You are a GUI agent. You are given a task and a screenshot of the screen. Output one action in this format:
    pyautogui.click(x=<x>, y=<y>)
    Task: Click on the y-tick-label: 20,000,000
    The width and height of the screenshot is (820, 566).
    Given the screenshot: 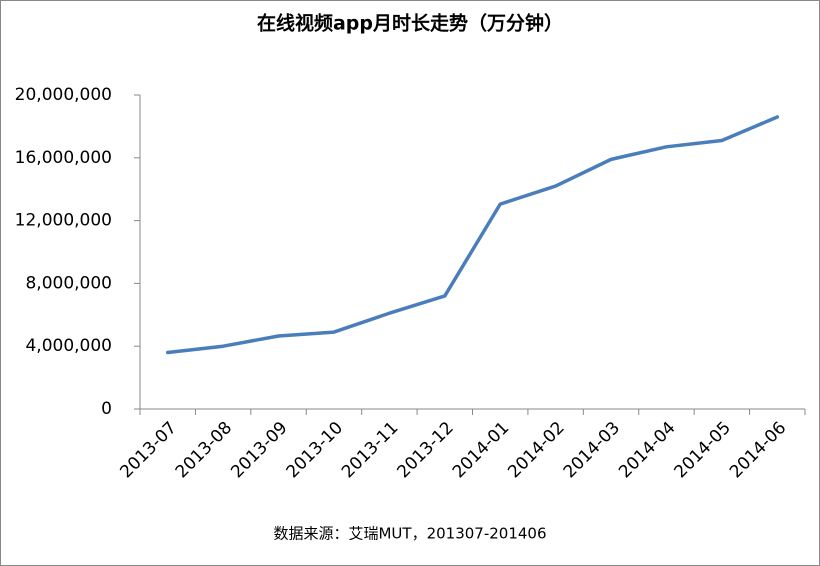 What is the action you would take?
    pyautogui.click(x=63, y=95)
    